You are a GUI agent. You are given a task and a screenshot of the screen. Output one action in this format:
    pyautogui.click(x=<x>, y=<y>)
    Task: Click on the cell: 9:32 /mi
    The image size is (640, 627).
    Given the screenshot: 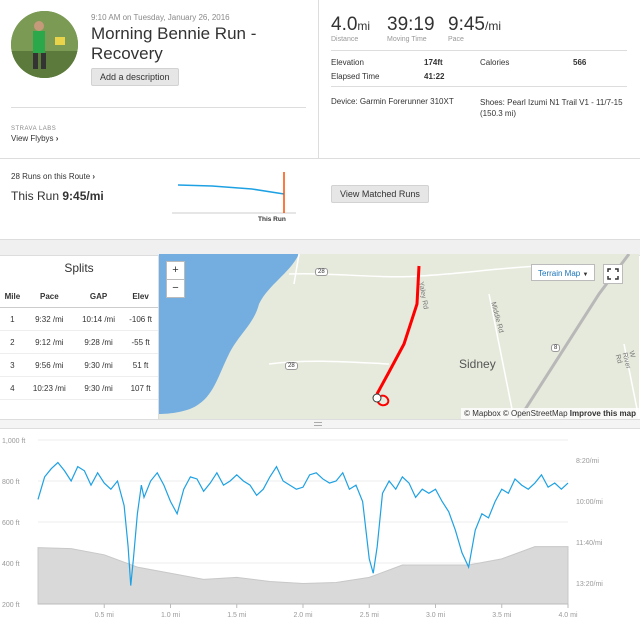 What is the action you would take?
    pyautogui.click(x=49, y=319)
    